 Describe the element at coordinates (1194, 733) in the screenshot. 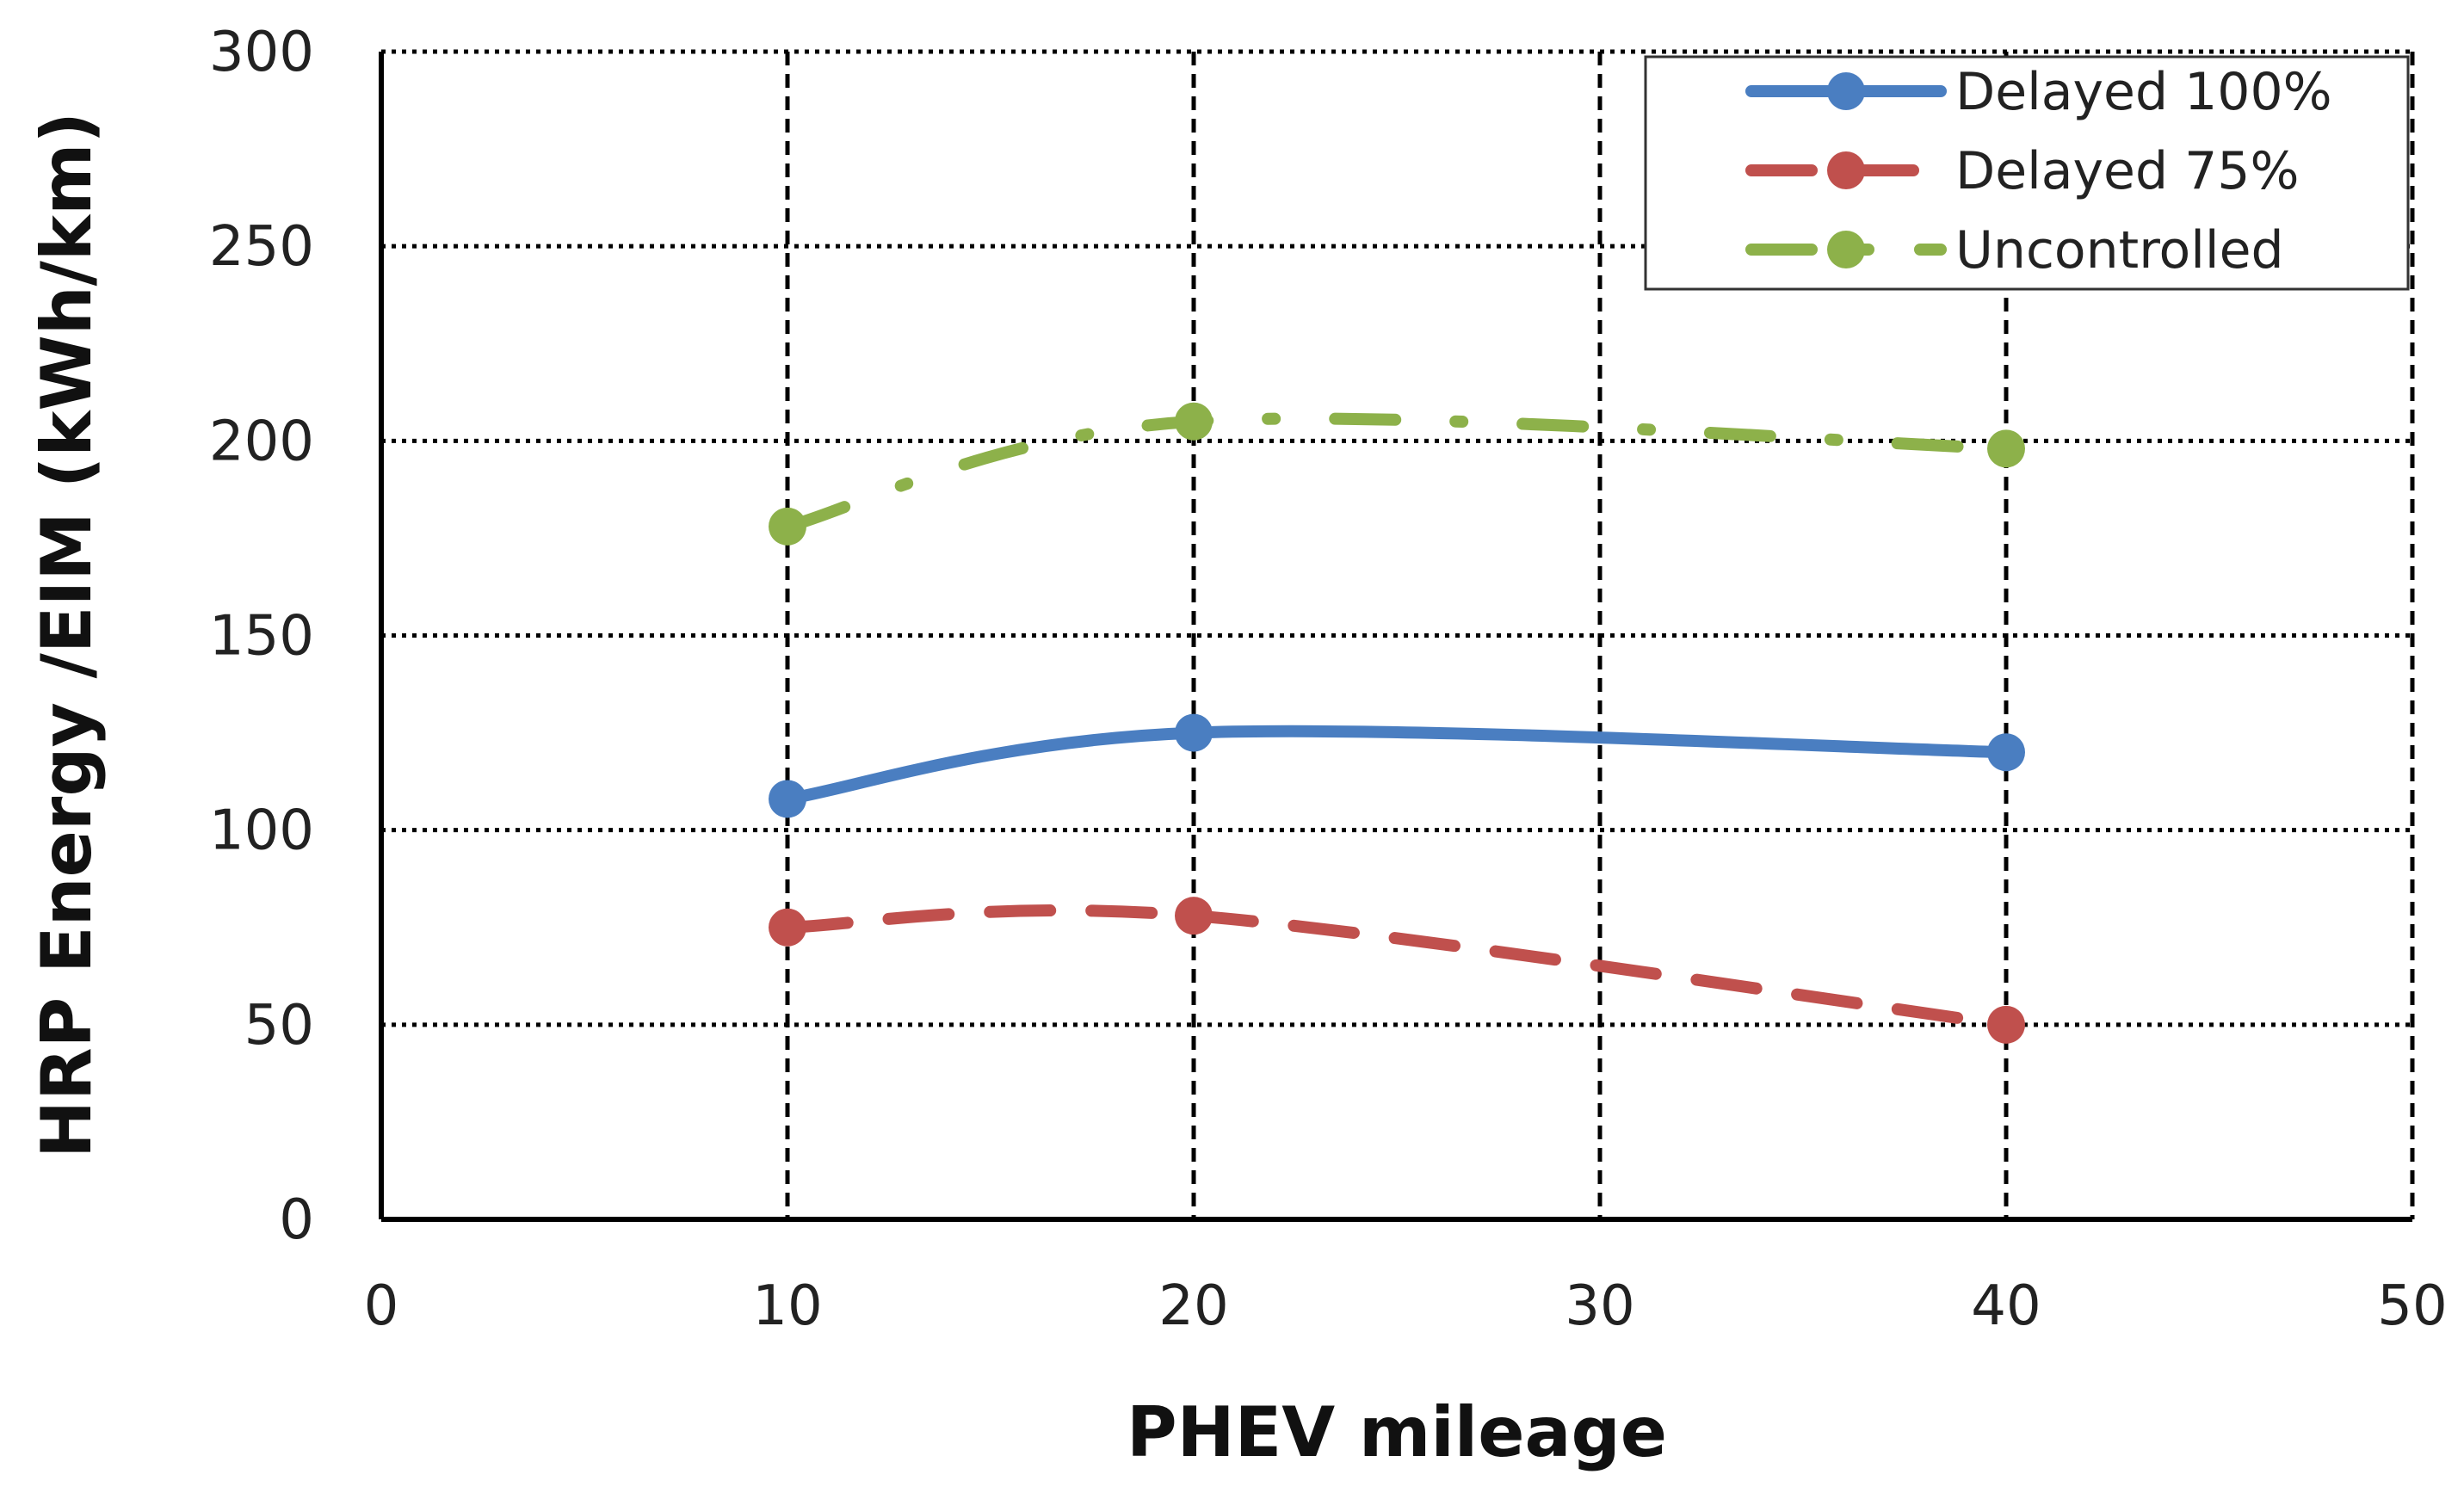

I see `data-point-delayed-100-pct-x20` at that location.